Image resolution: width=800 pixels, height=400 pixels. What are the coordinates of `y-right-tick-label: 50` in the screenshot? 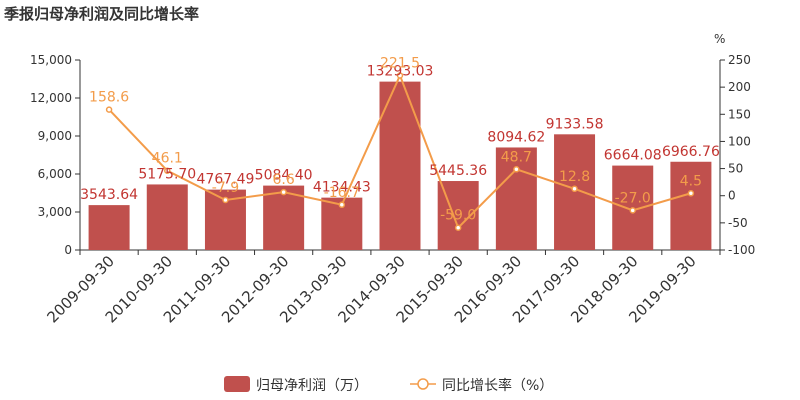 It's located at (735, 169).